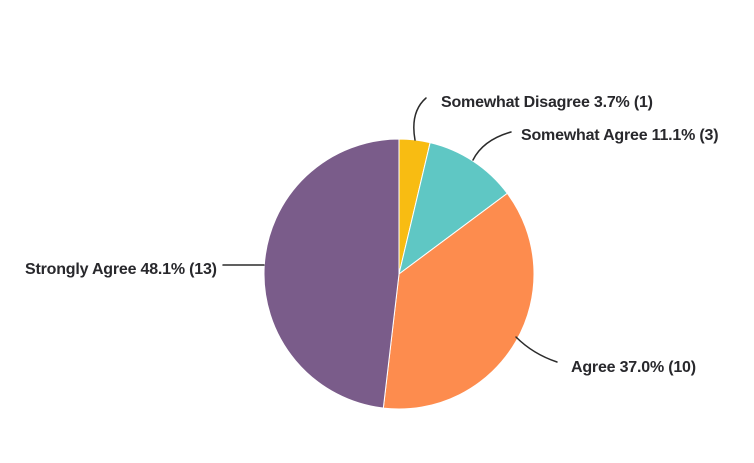 The image size is (754, 463). Describe the element at coordinates (492, 146) in the screenshot. I see `leader-somewhat-agree` at that location.